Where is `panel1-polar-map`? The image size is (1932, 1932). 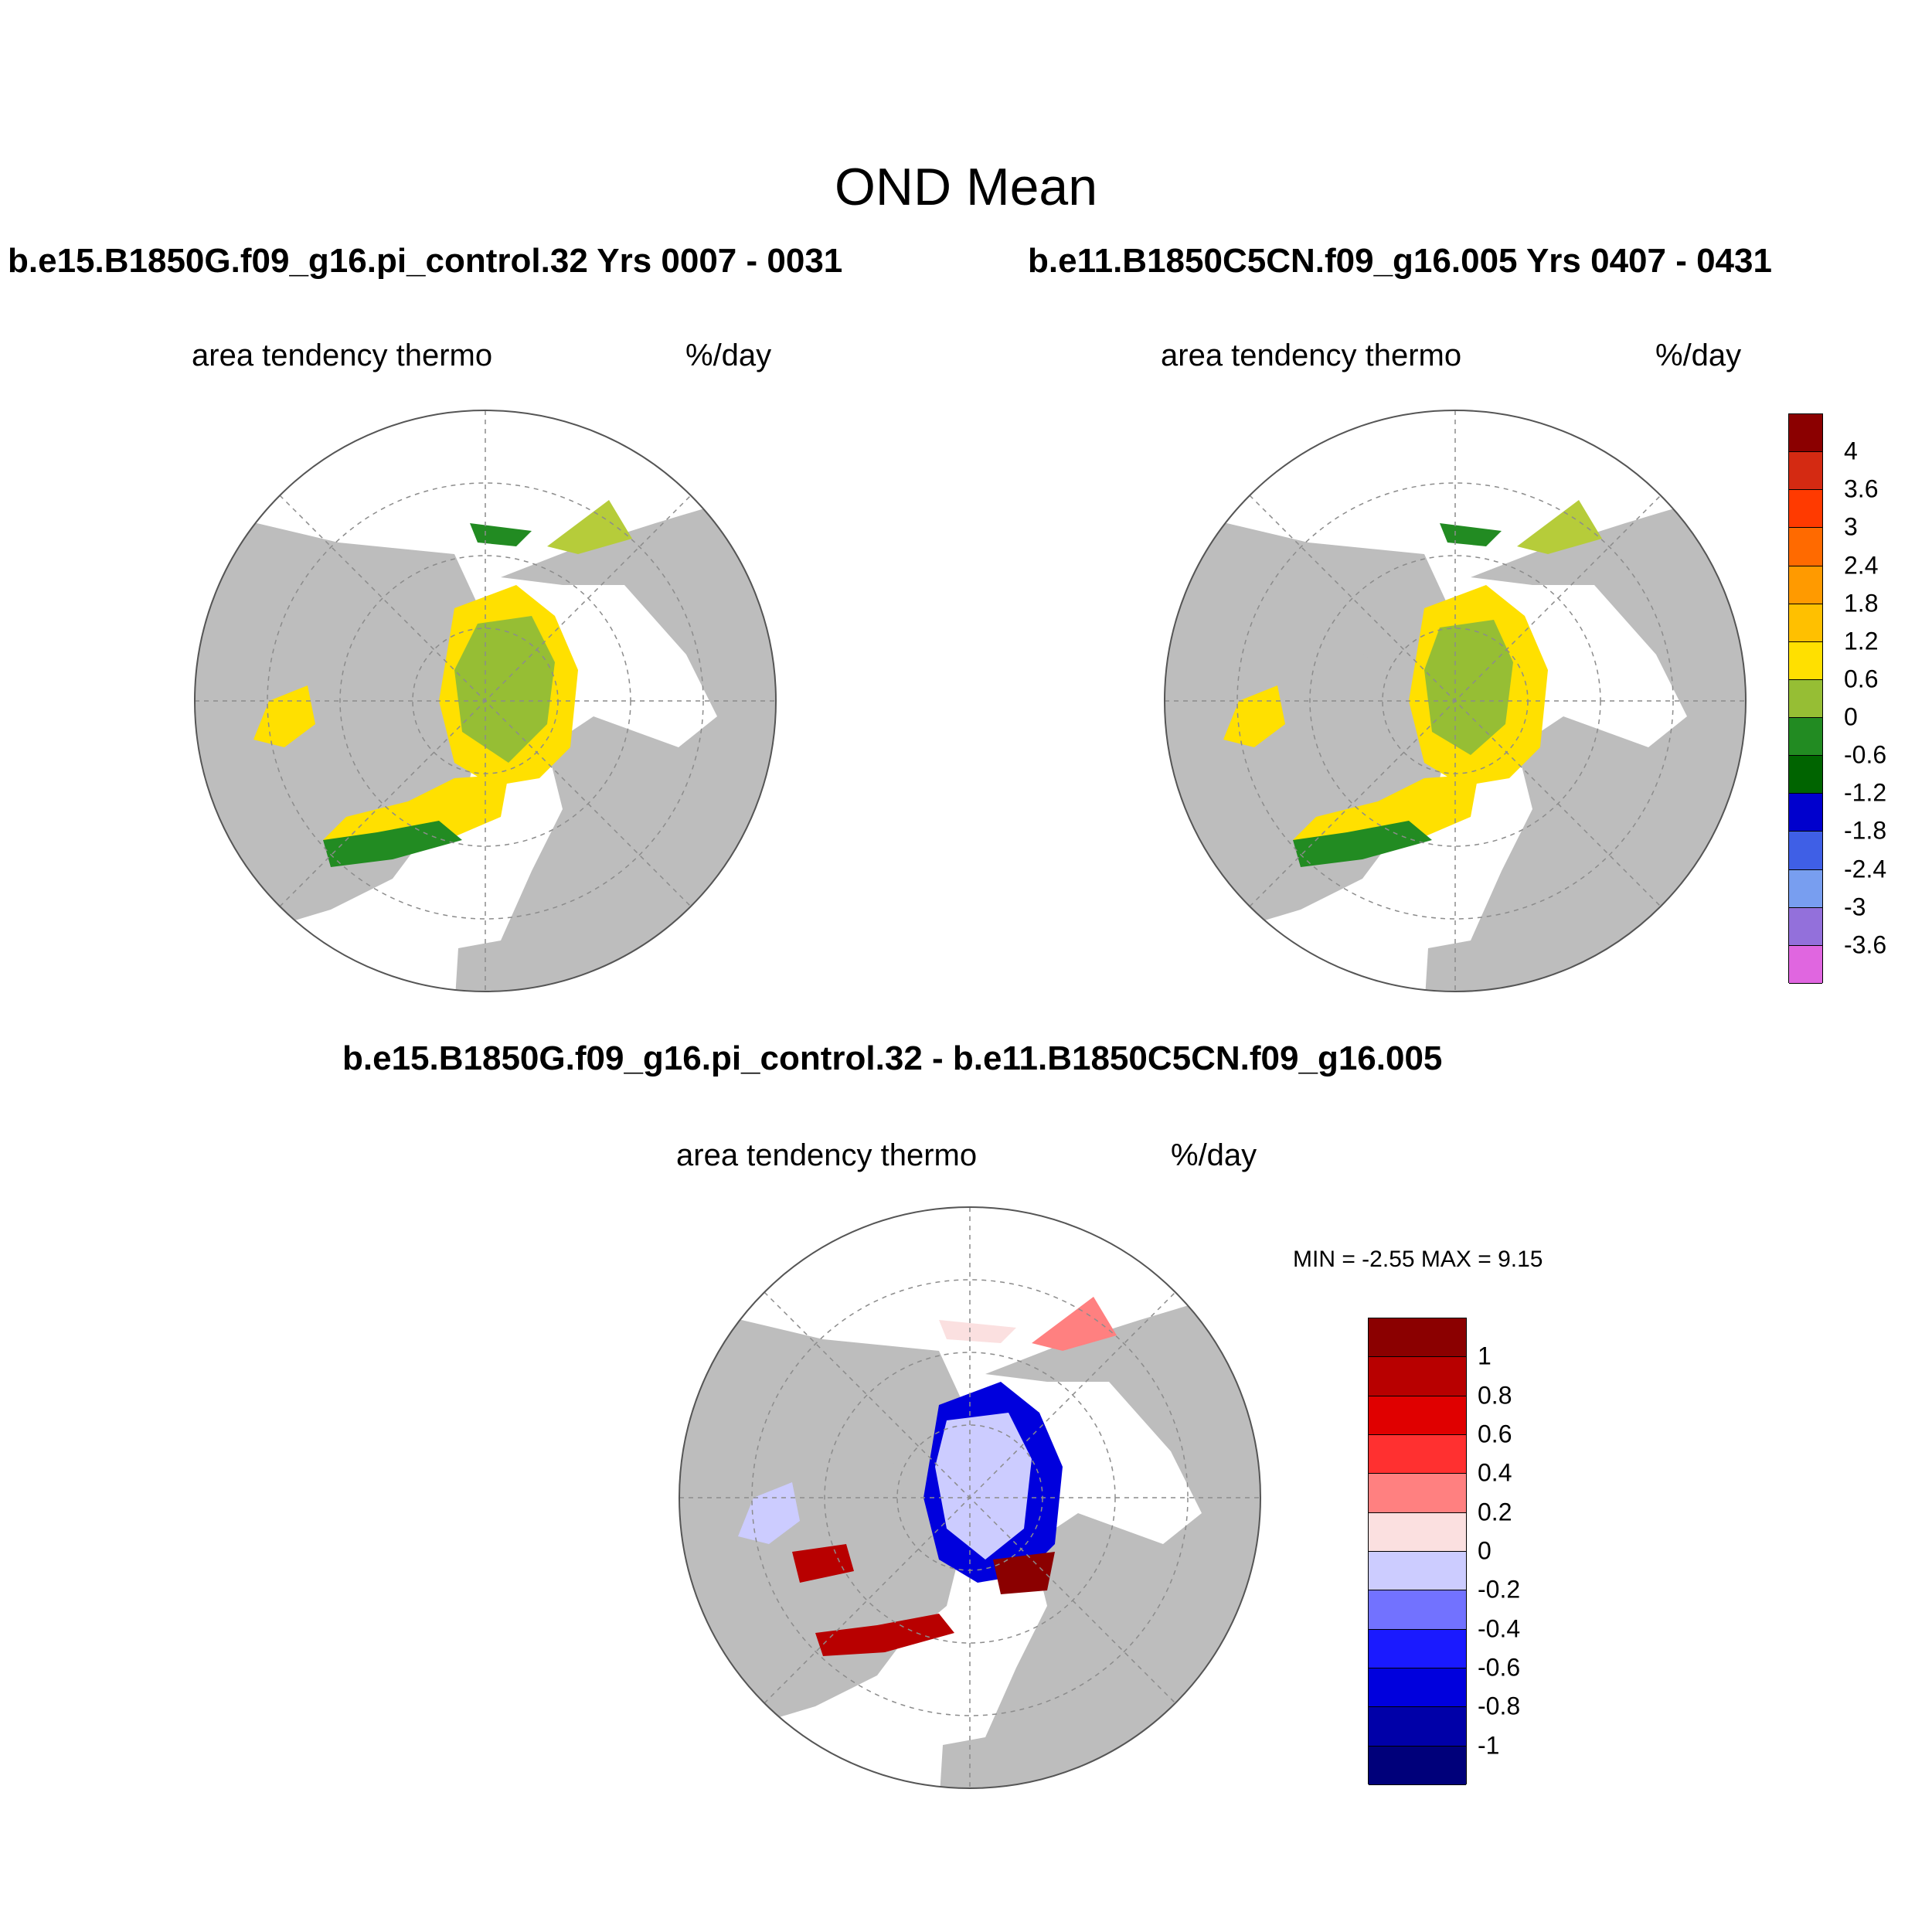
panel1-polar-map is located at coordinates (485, 701).